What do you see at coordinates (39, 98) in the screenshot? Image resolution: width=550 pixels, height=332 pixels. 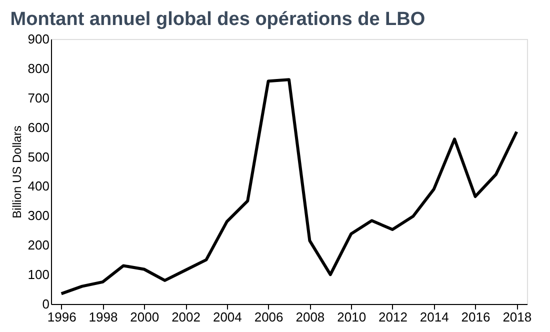 I see `y-tick-label: 700` at bounding box center [39, 98].